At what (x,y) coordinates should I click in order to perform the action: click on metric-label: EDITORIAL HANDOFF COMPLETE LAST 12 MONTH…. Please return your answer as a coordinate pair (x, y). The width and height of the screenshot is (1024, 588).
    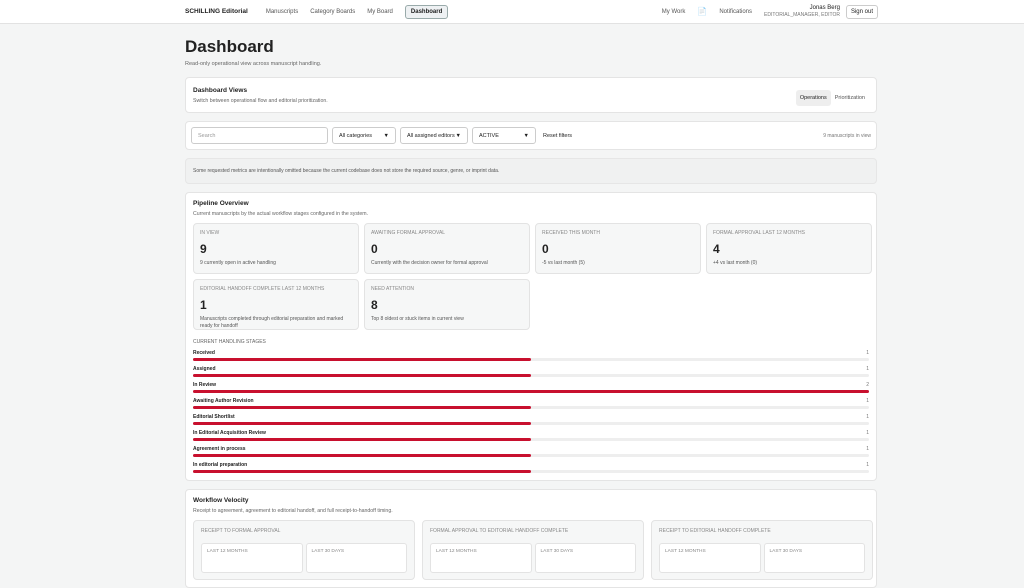
    Looking at the image, I should click on (262, 289).